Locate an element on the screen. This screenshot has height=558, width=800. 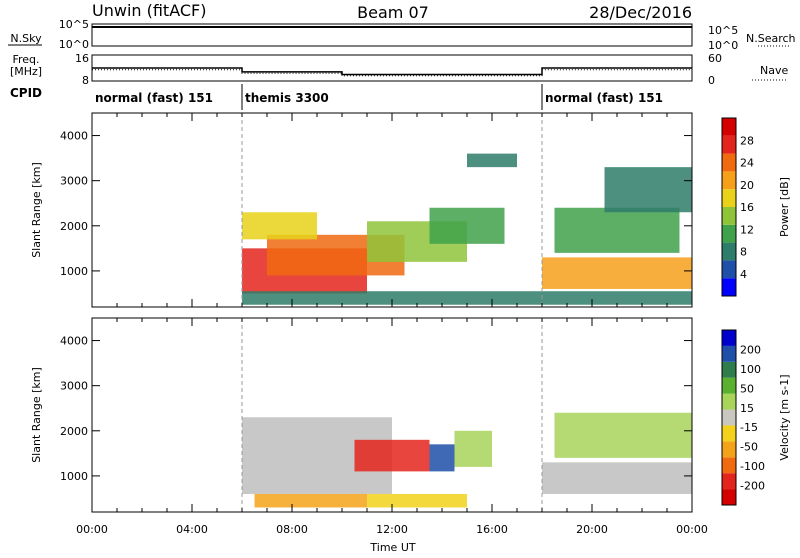
colorbar-tick-label: 4 is located at coordinates (743, 274).